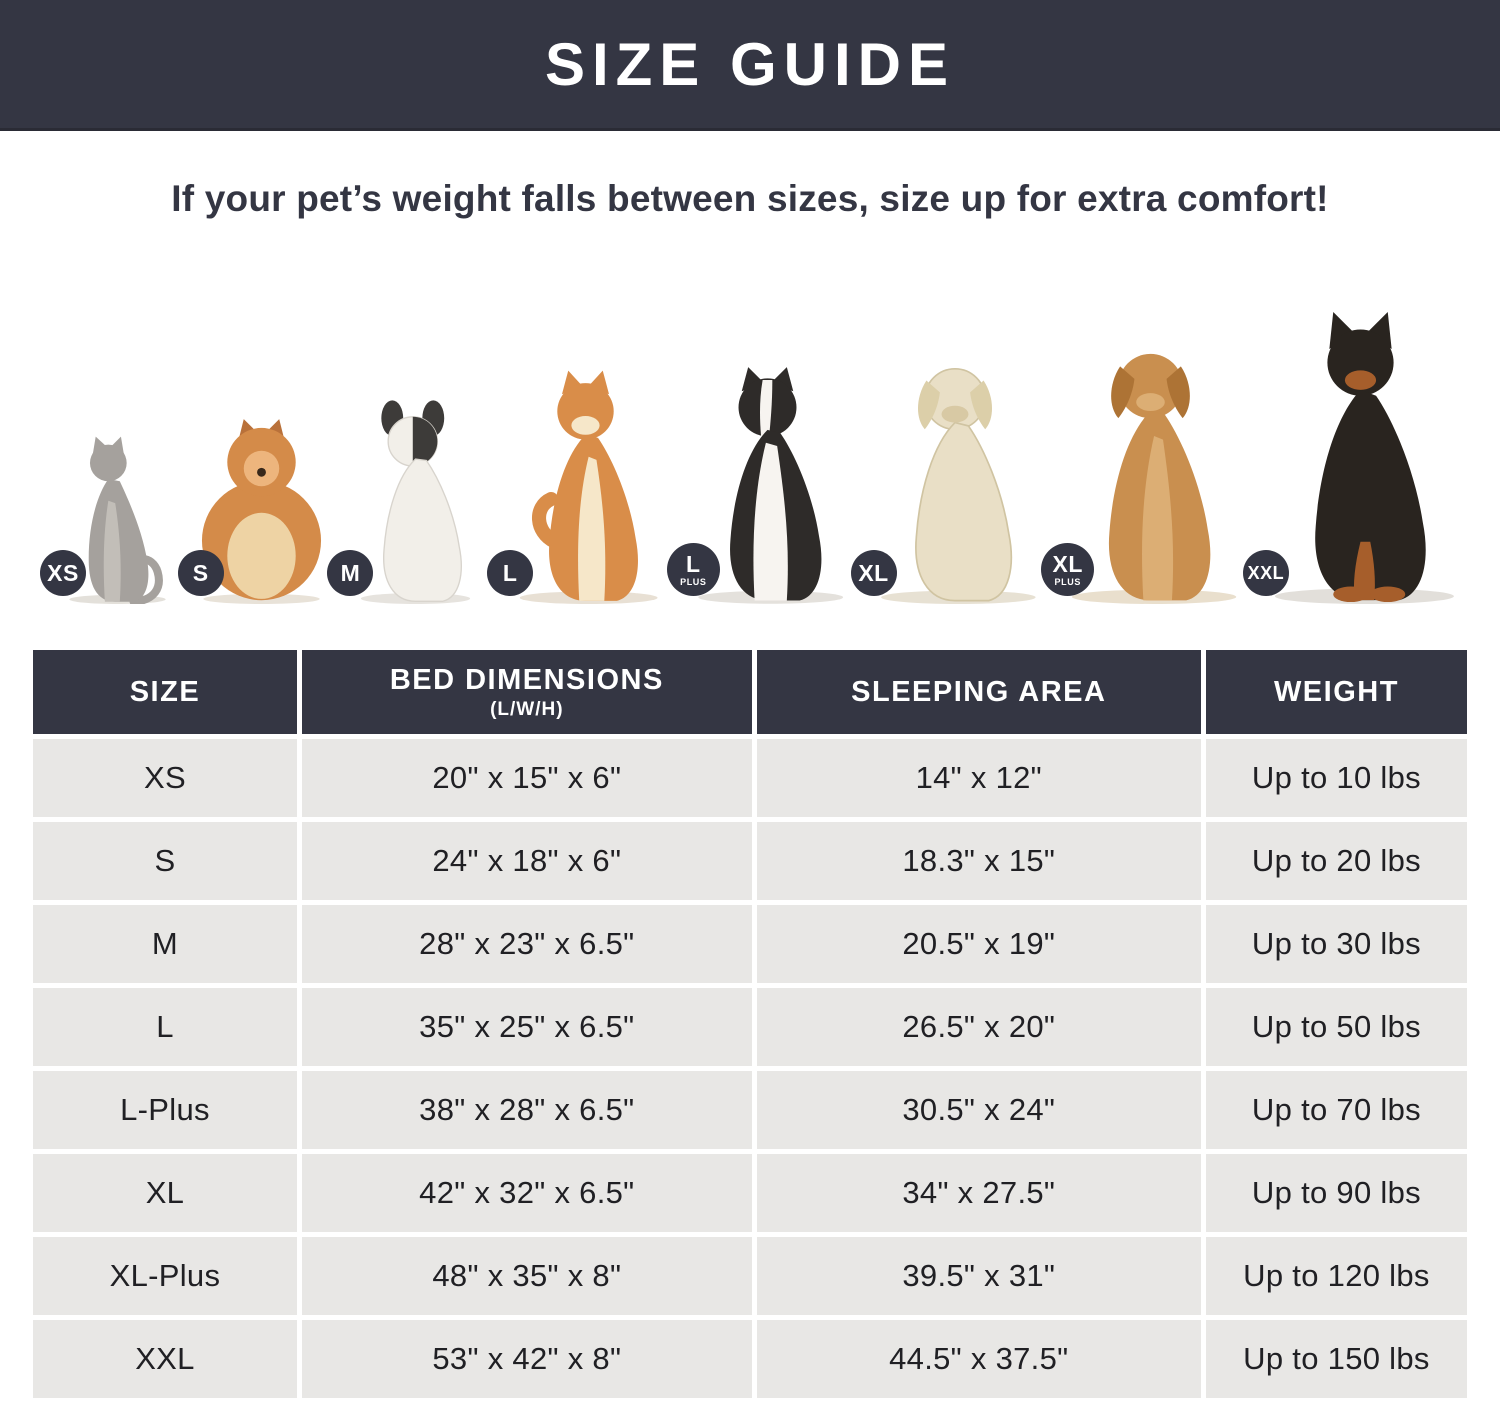 Image resolution: width=1500 pixels, height=1416 pixels. What do you see at coordinates (526, 944) in the screenshot?
I see `cell-bed-dimensions: 28" x 23" x 6.5"` at bounding box center [526, 944].